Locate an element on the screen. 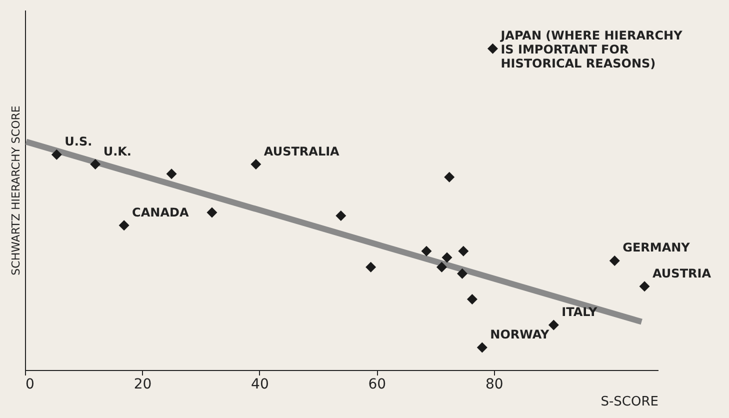  annotation: JAPAN (WHERE HIERARCHY IS IMPORTANT FOR HISTORICAL REASONS) is located at coordinates (591, 49).